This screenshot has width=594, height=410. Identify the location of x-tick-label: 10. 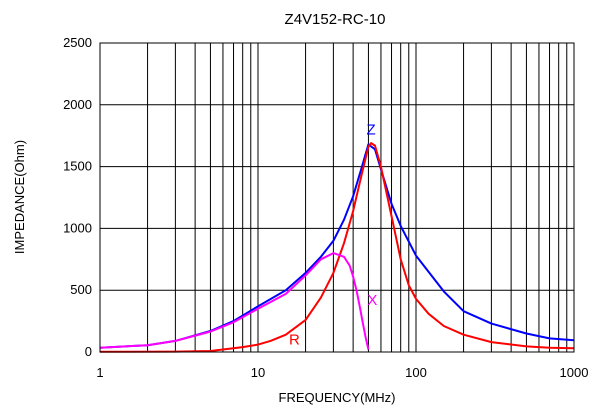
(258, 372).